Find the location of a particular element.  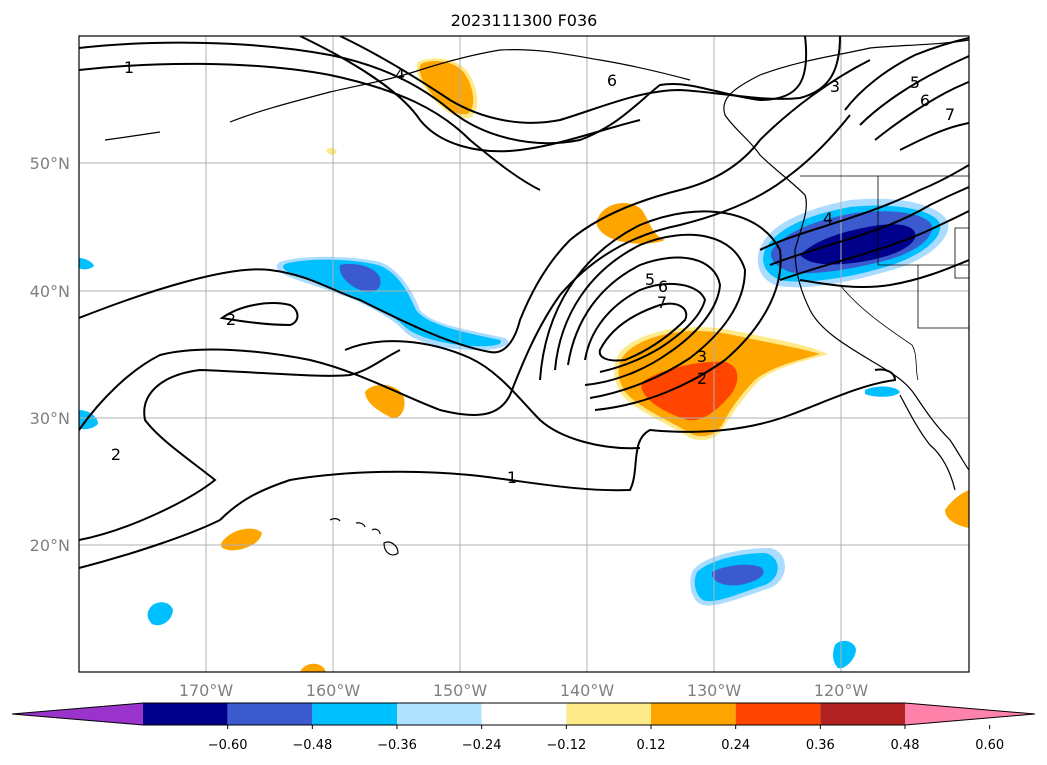

lat-label: 20°N is located at coordinates (50, 545).